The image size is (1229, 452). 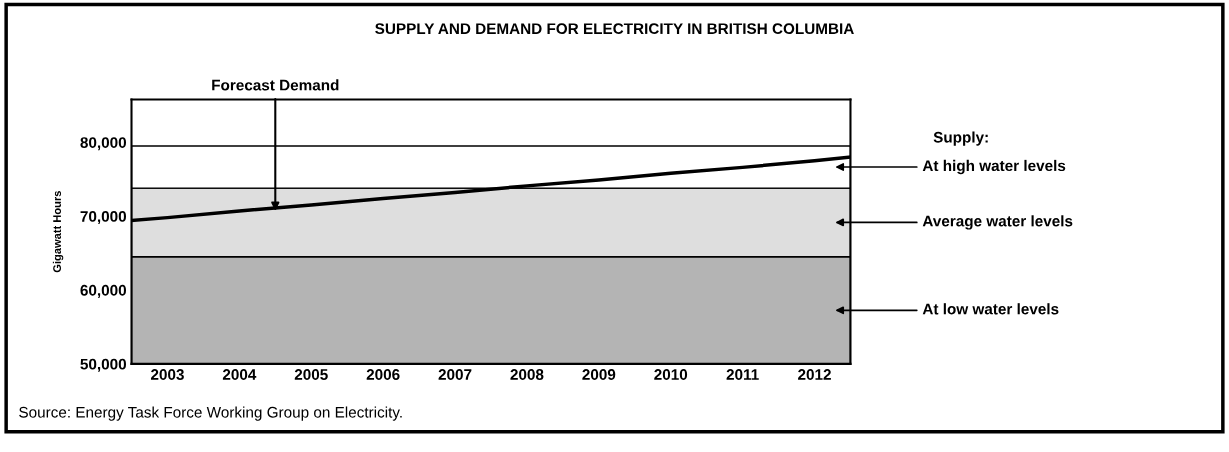 What do you see at coordinates (599, 374) in the screenshot?
I see `x-tick-label: 2009` at bounding box center [599, 374].